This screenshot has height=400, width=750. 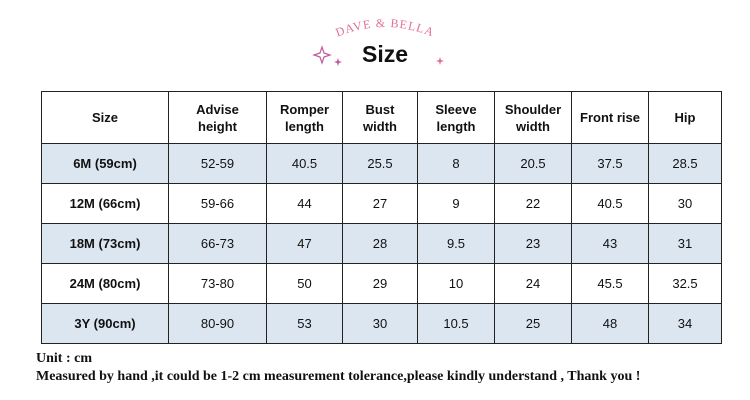 I want to click on table-cell: 37.5, so click(x=610, y=163).